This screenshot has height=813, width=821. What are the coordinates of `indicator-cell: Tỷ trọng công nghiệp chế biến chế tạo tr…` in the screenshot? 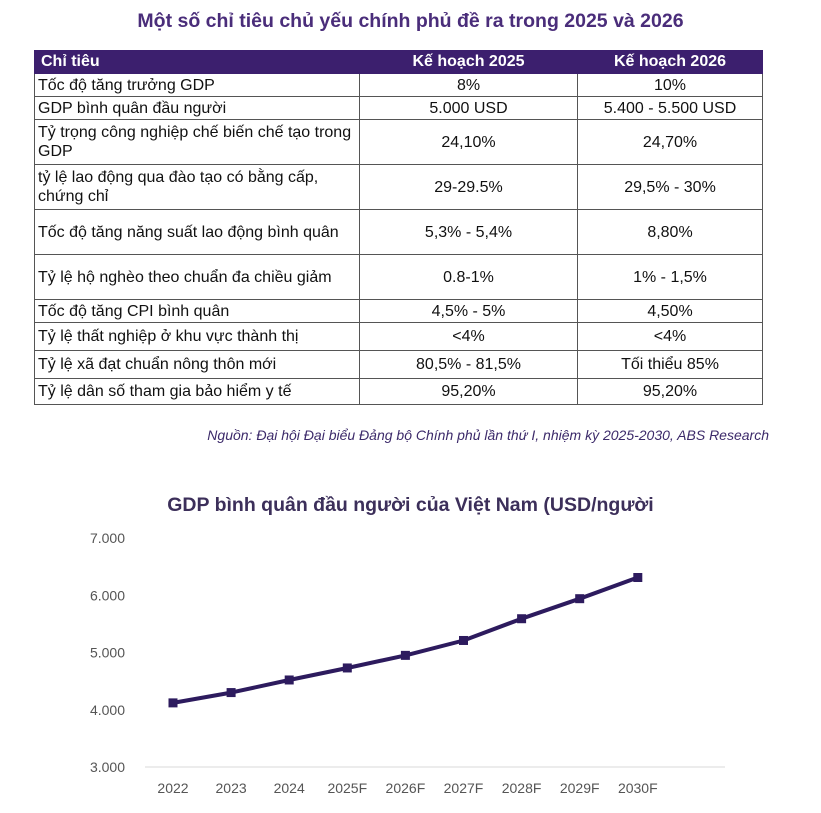 It's located at (197, 142).